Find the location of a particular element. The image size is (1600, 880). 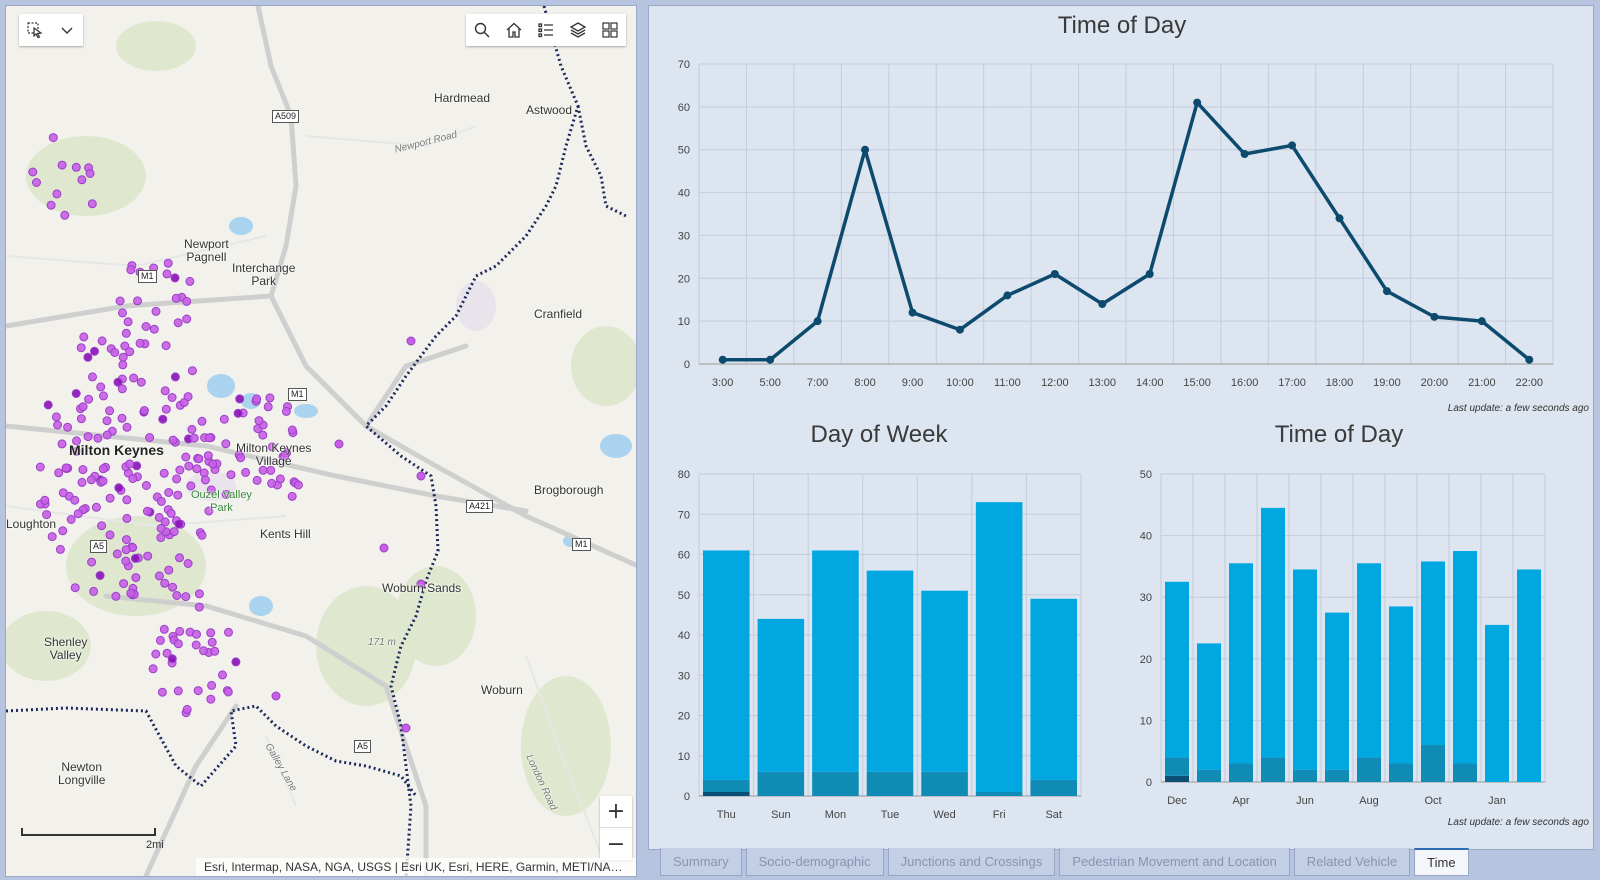

legend-list-icon is located at coordinates (546, 30).